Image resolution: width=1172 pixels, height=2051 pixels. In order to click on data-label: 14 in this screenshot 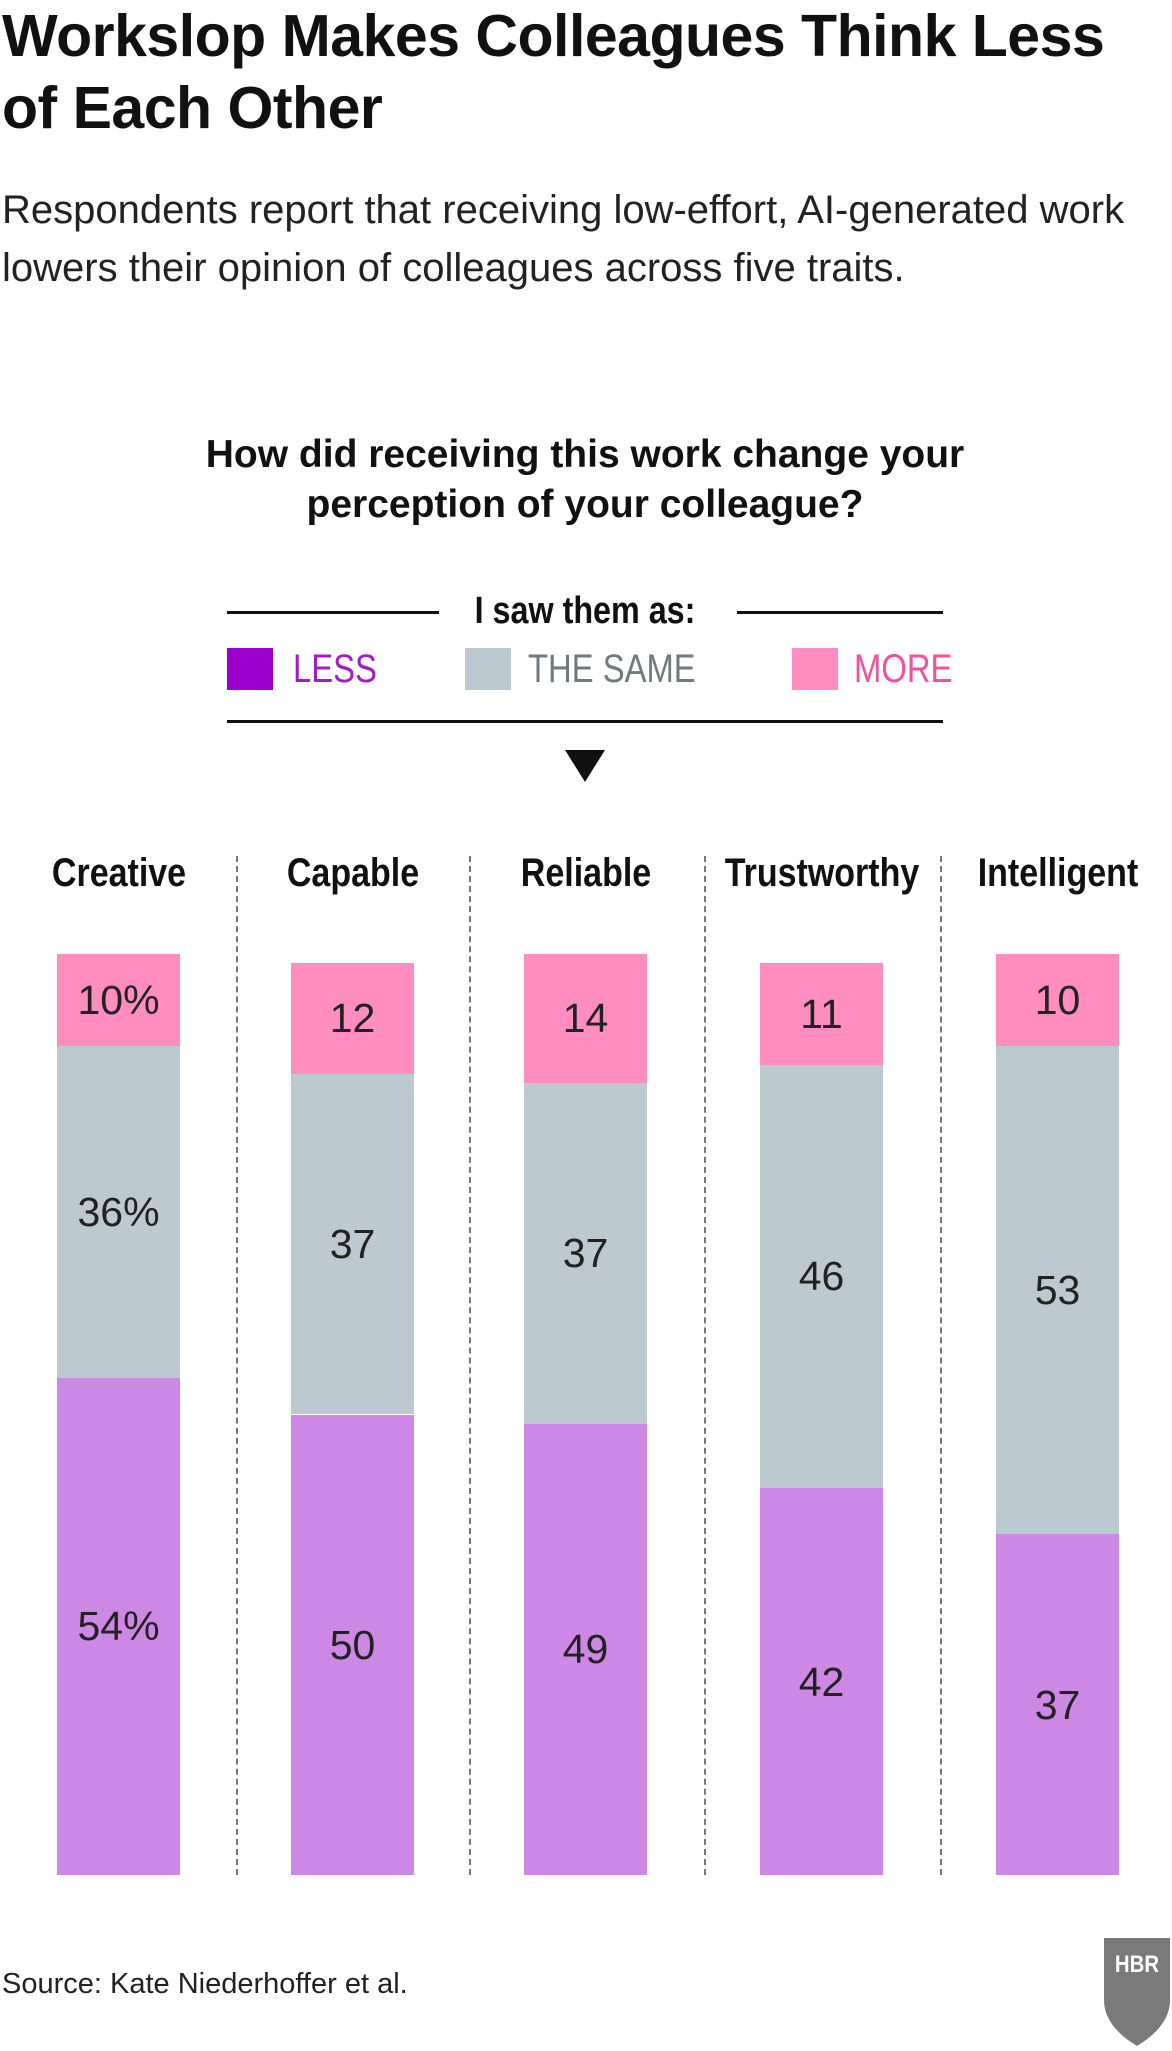, I will do `click(585, 1018)`.